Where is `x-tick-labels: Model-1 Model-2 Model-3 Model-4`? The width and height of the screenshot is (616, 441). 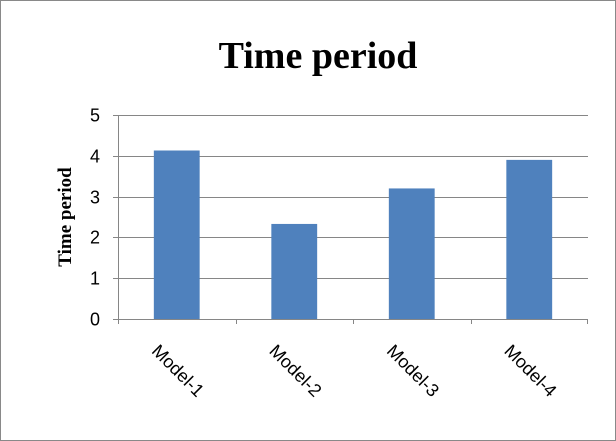 x-tick-labels: Model-1 Model-2 Model-3 Model-4 is located at coordinates (354, 371).